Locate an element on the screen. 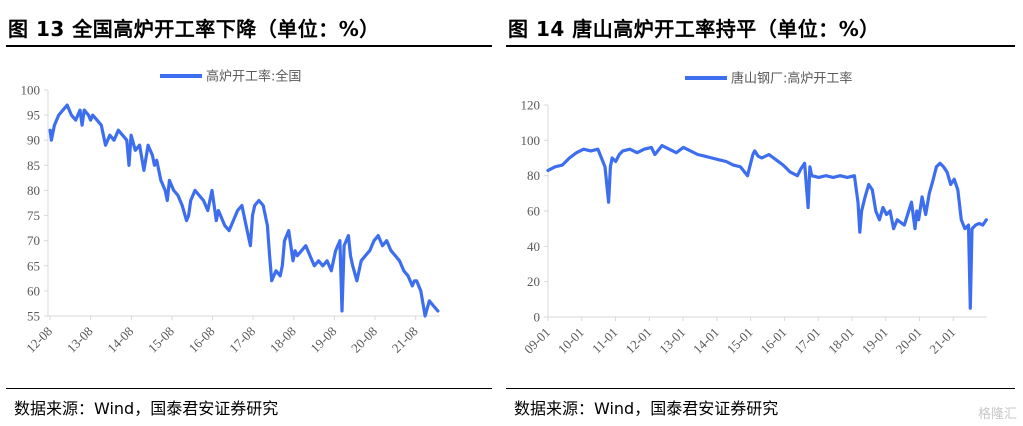 The height and width of the screenshot is (426, 1023). y-tick-label: 55 is located at coordinates (33, 316).